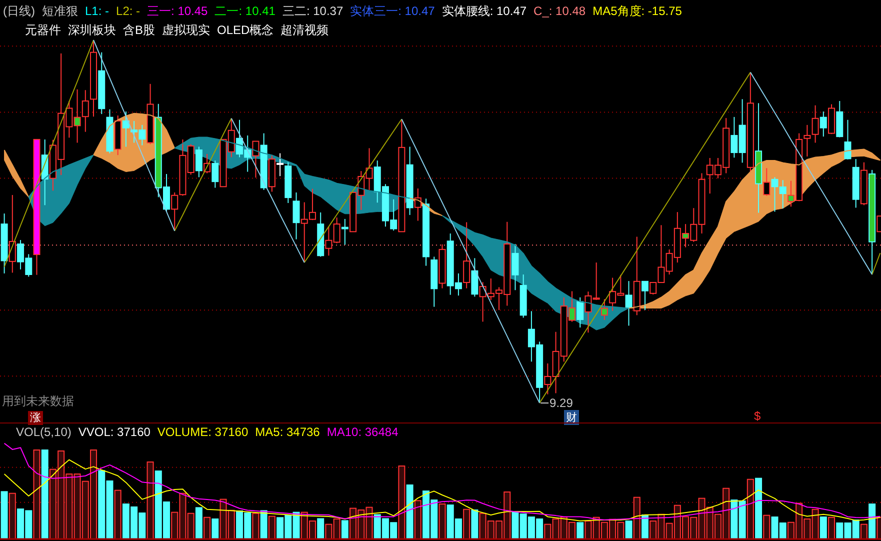 The height and width of the screenshot is (541, 881). I want to click on annotation: 用到未来数据, so click(38, 401).